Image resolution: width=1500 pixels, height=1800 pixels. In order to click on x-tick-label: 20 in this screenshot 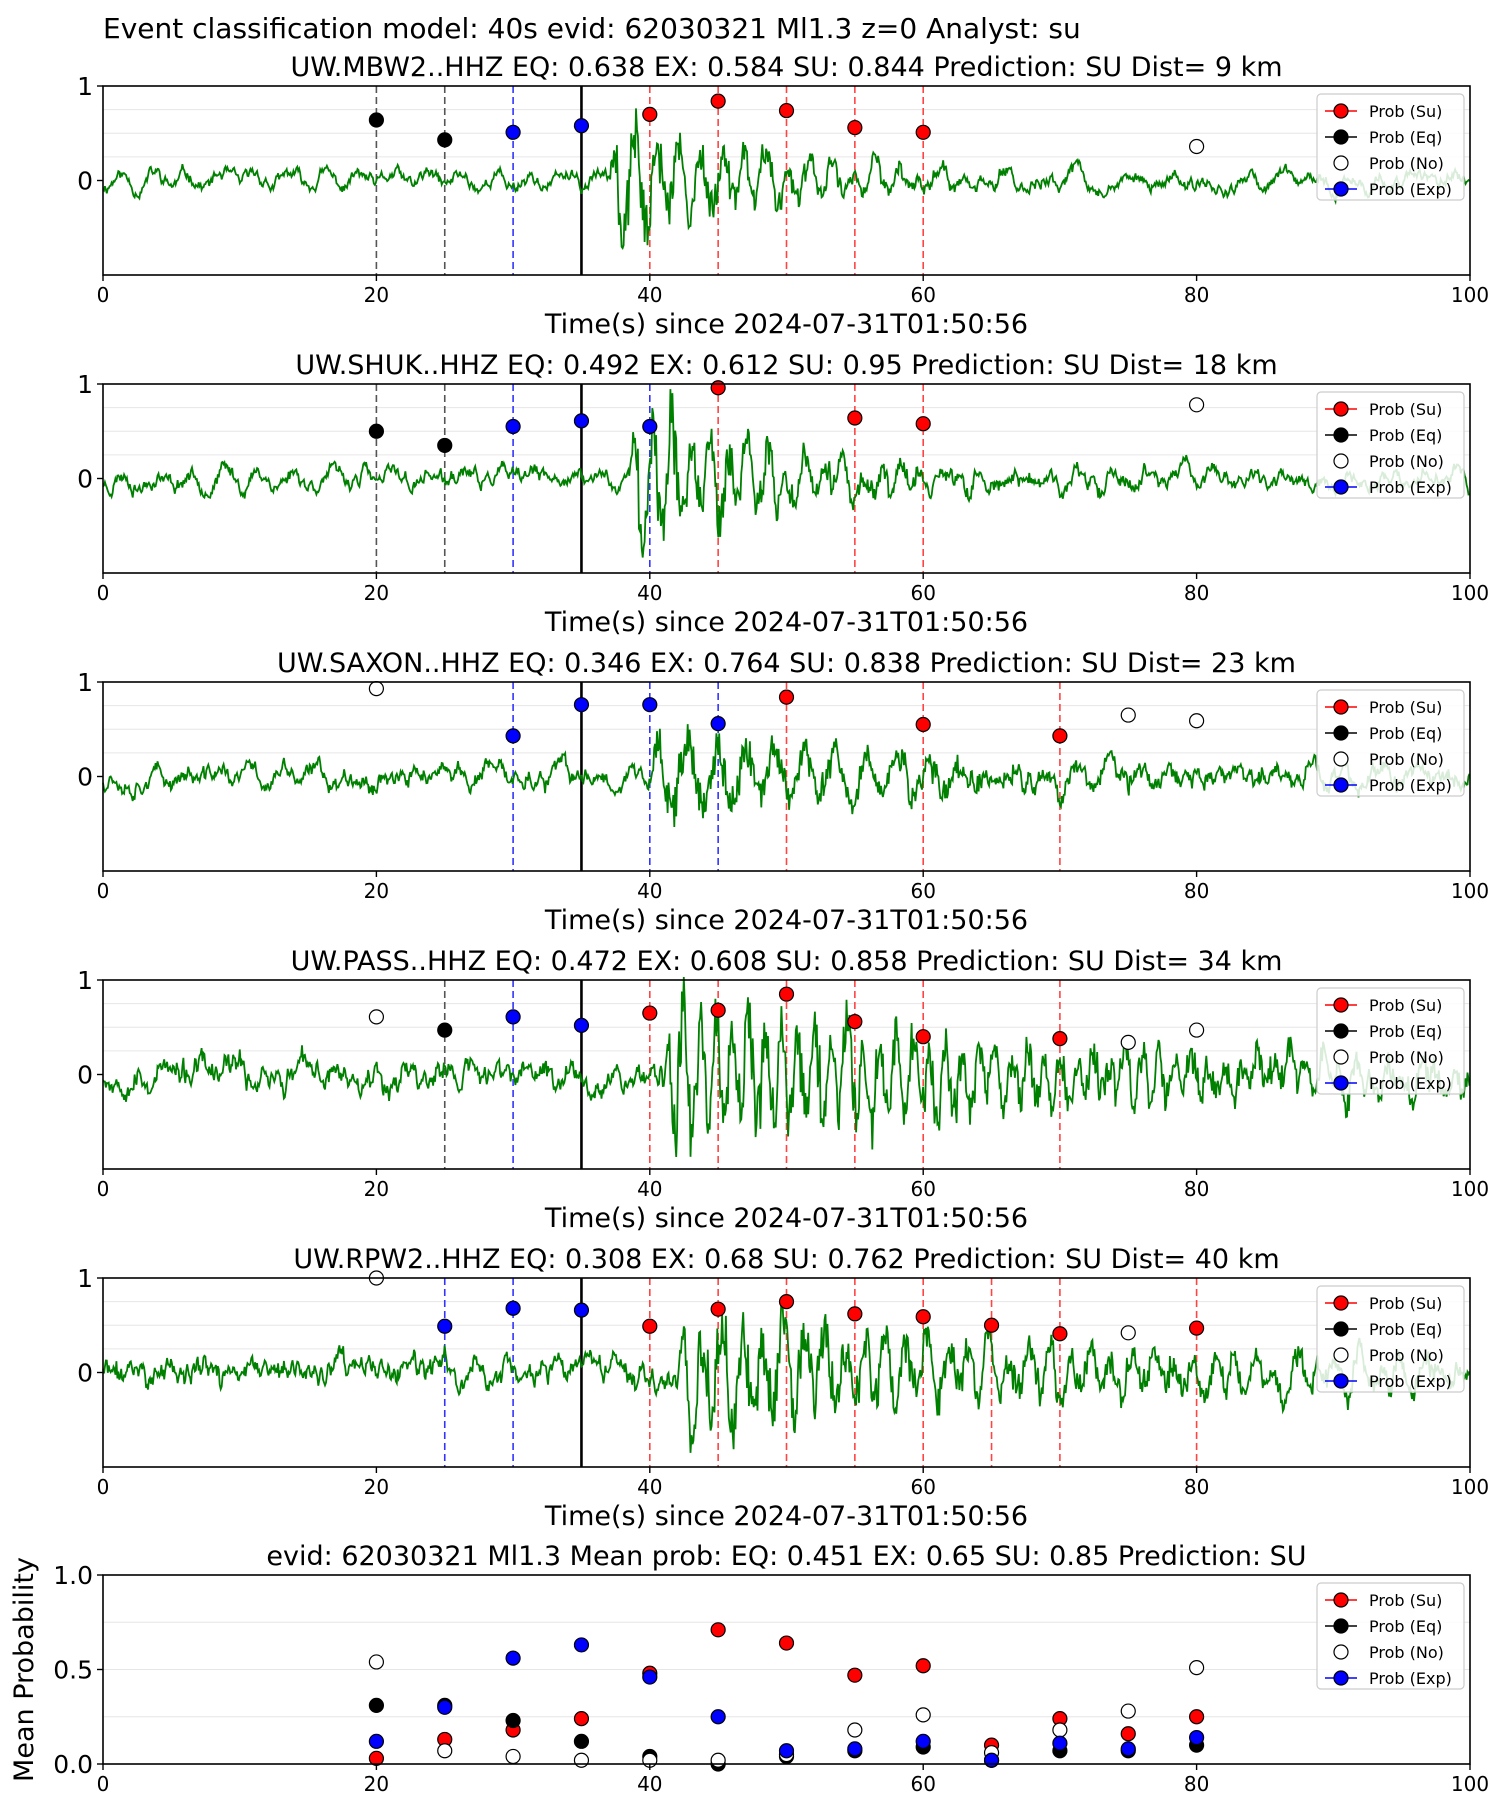, I will do `click(376, 295)`.